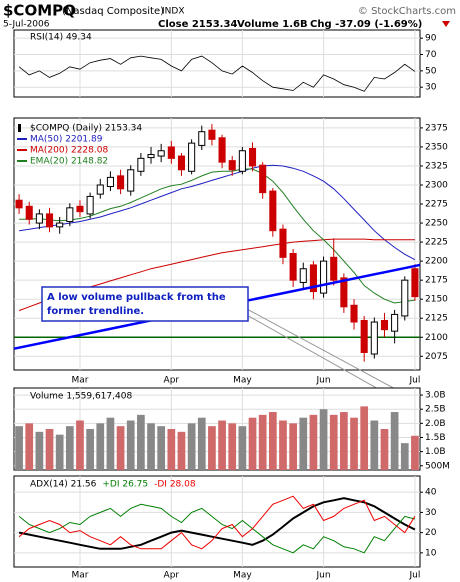 This screenshot has width=460, height=582. I want to click on y-tick-label: 1.5B, so click(435, 438).